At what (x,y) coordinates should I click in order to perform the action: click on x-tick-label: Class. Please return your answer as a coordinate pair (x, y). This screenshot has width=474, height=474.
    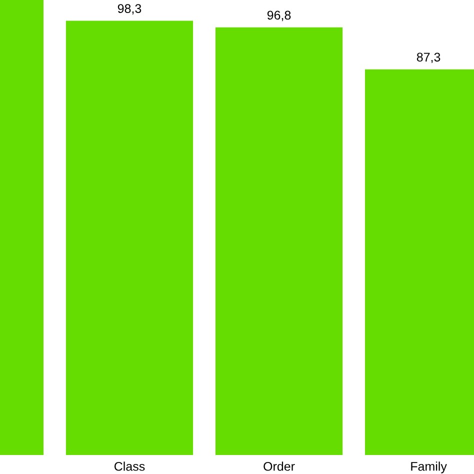
    Looking at the image, I should click on (129, 466).